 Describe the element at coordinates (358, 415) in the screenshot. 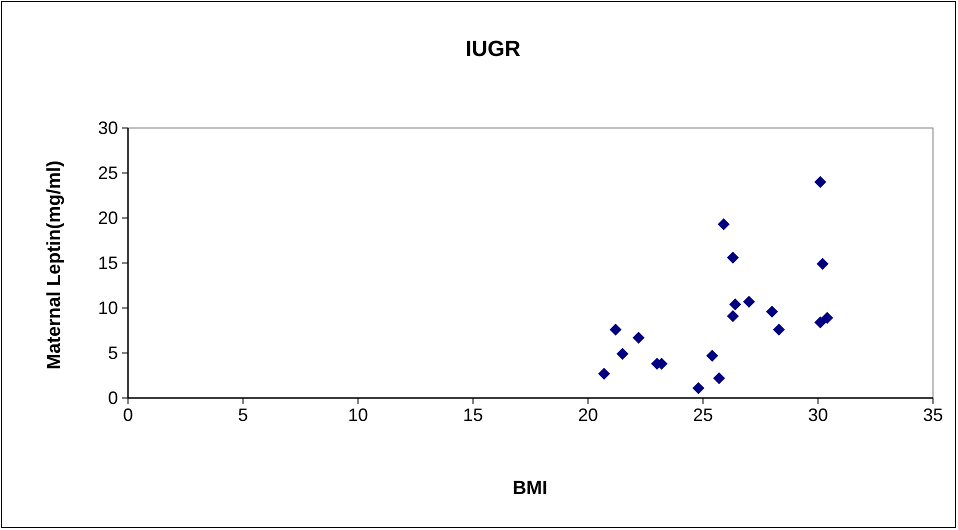

I see `x-tick-label: 10` at that location.